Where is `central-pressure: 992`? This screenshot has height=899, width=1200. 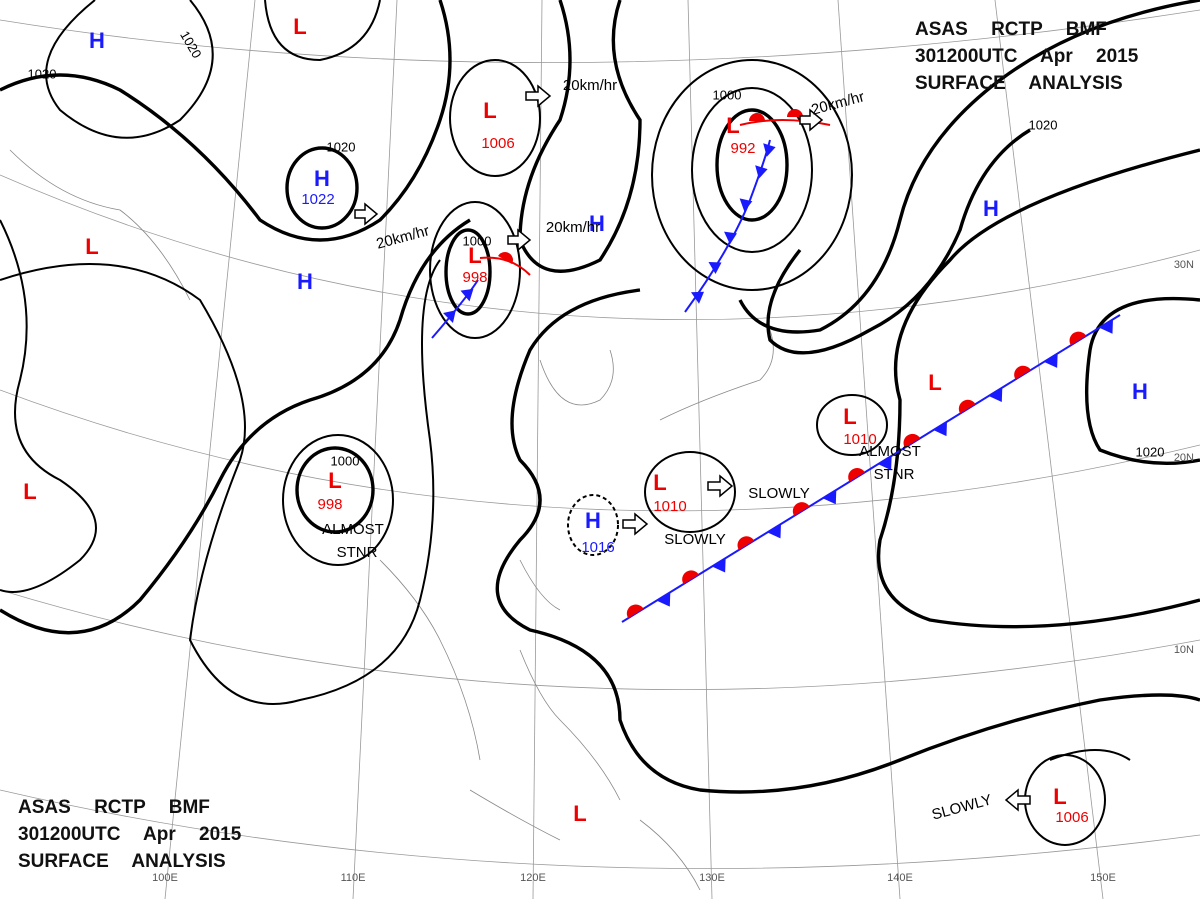 central-pressure: 992 is located at coordinates (742, 148).